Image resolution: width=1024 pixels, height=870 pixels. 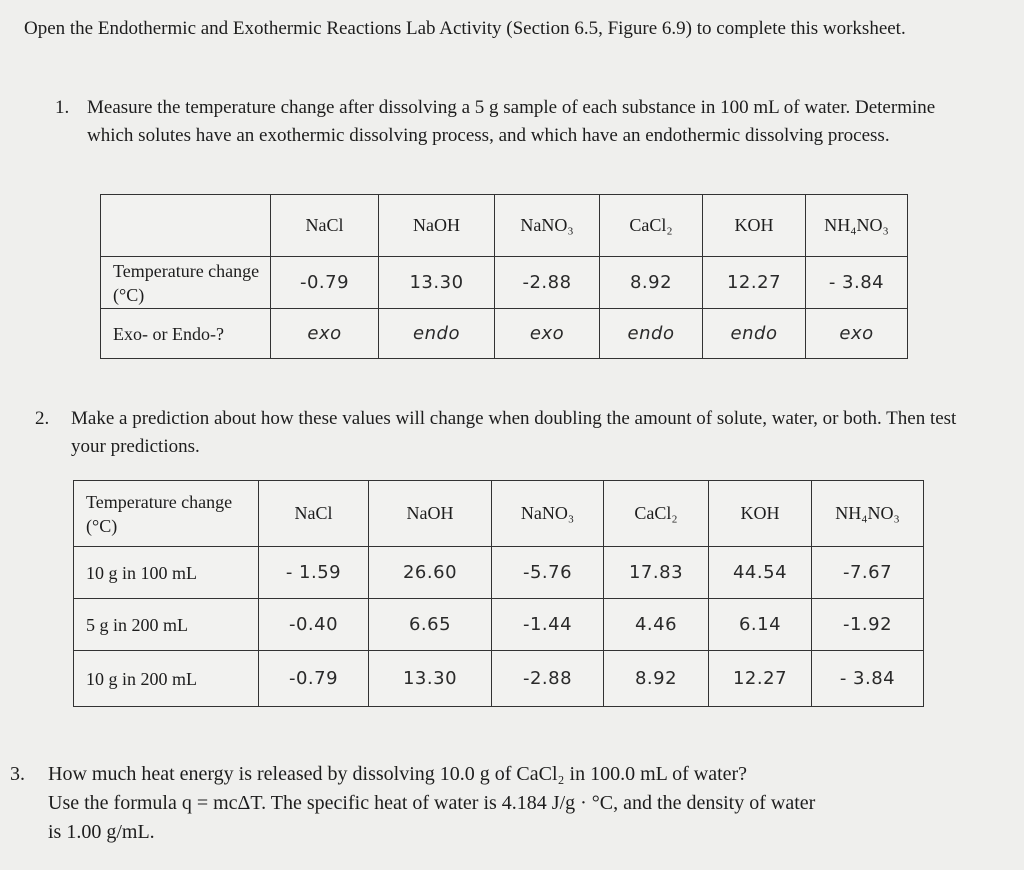 What do you see at coordinates (185, 225) in the screenshot?
I see `table1-corner-cell` at bounding box center [185, 225].